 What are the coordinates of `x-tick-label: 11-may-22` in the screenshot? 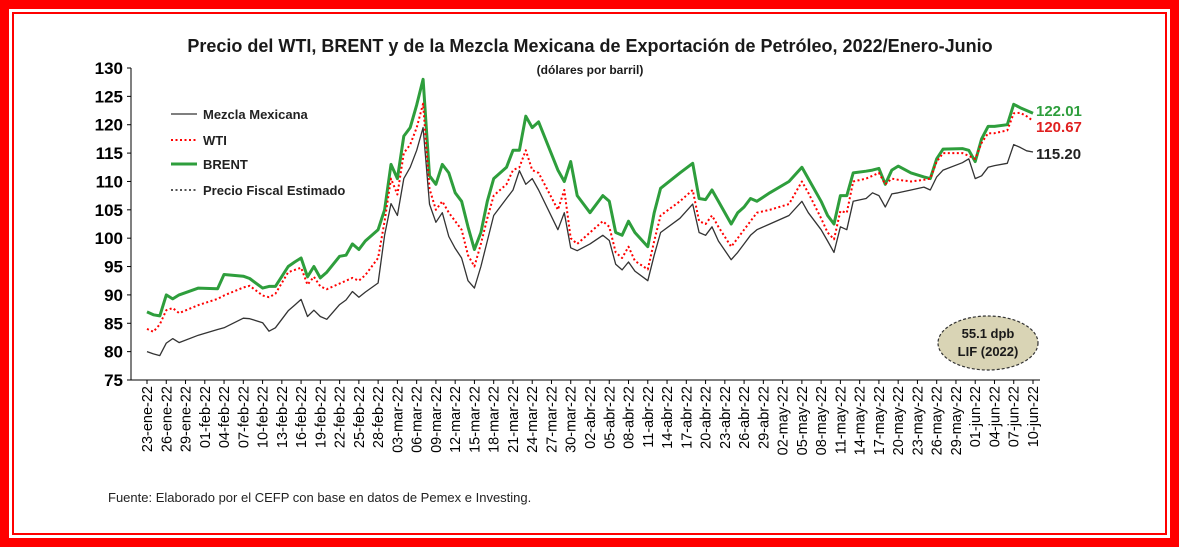 It's located at (841, 420).